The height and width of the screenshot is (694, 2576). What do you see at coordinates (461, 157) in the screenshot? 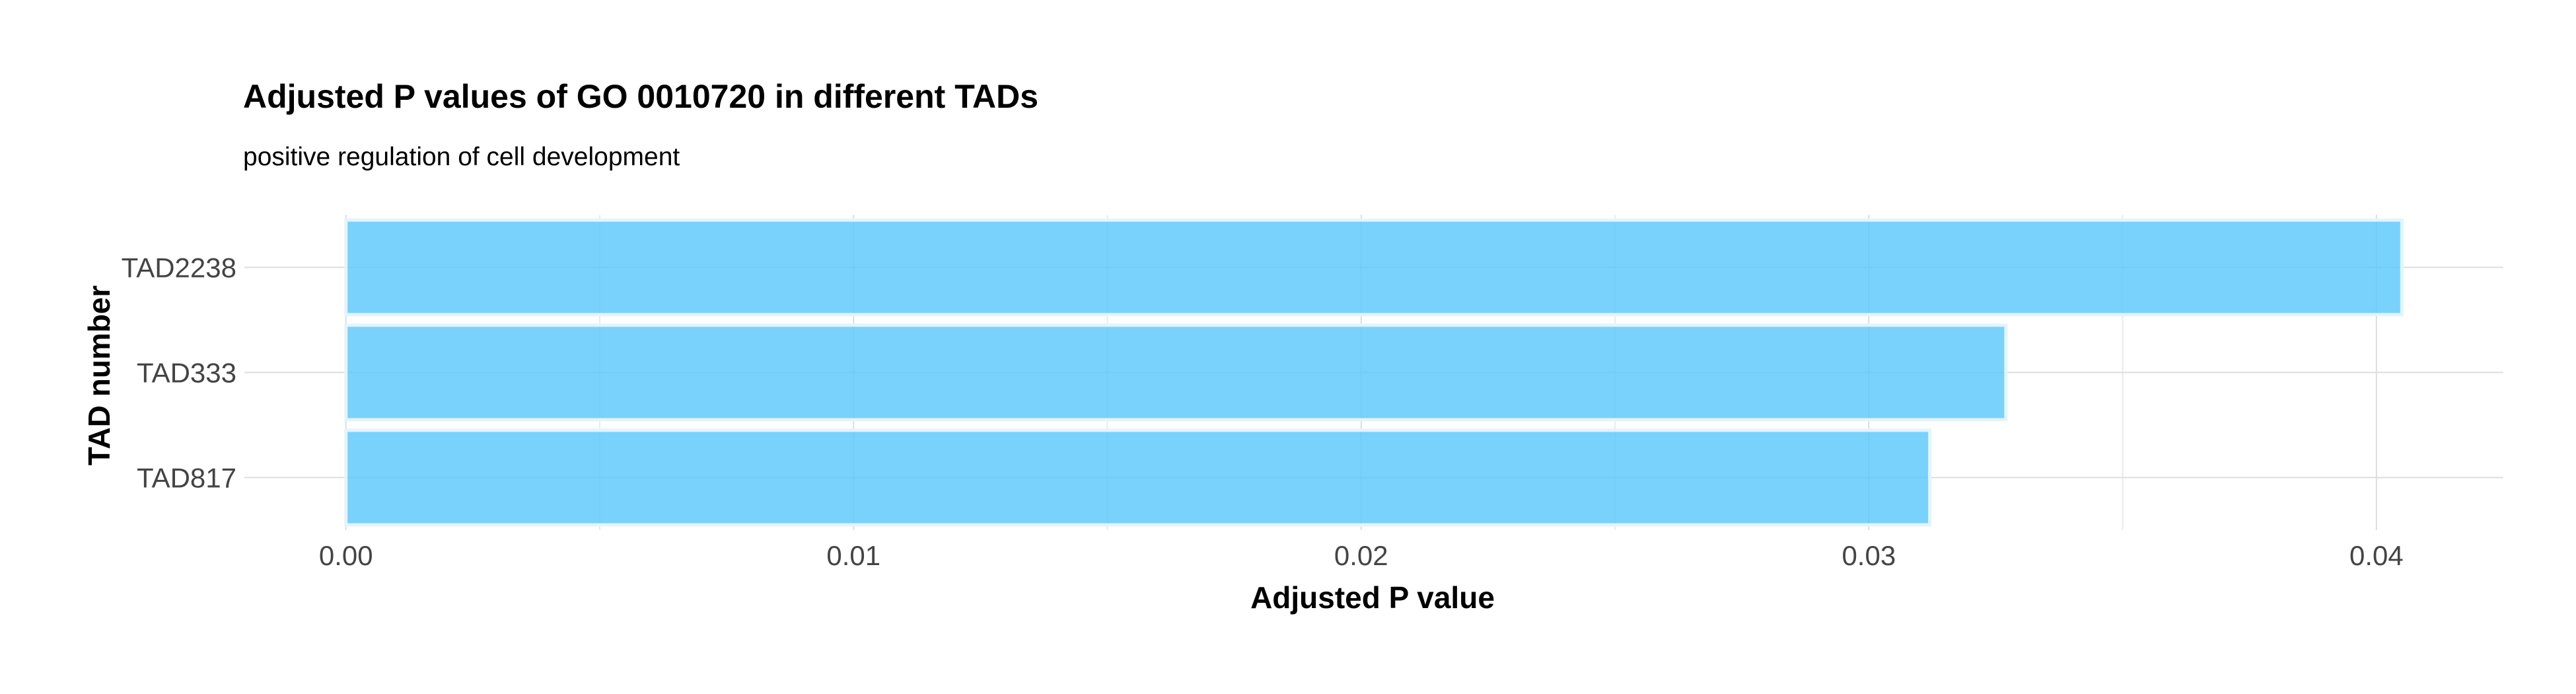
I see `chart-subtitle: positive regulation of cell development` at bounding box center [461, 157].